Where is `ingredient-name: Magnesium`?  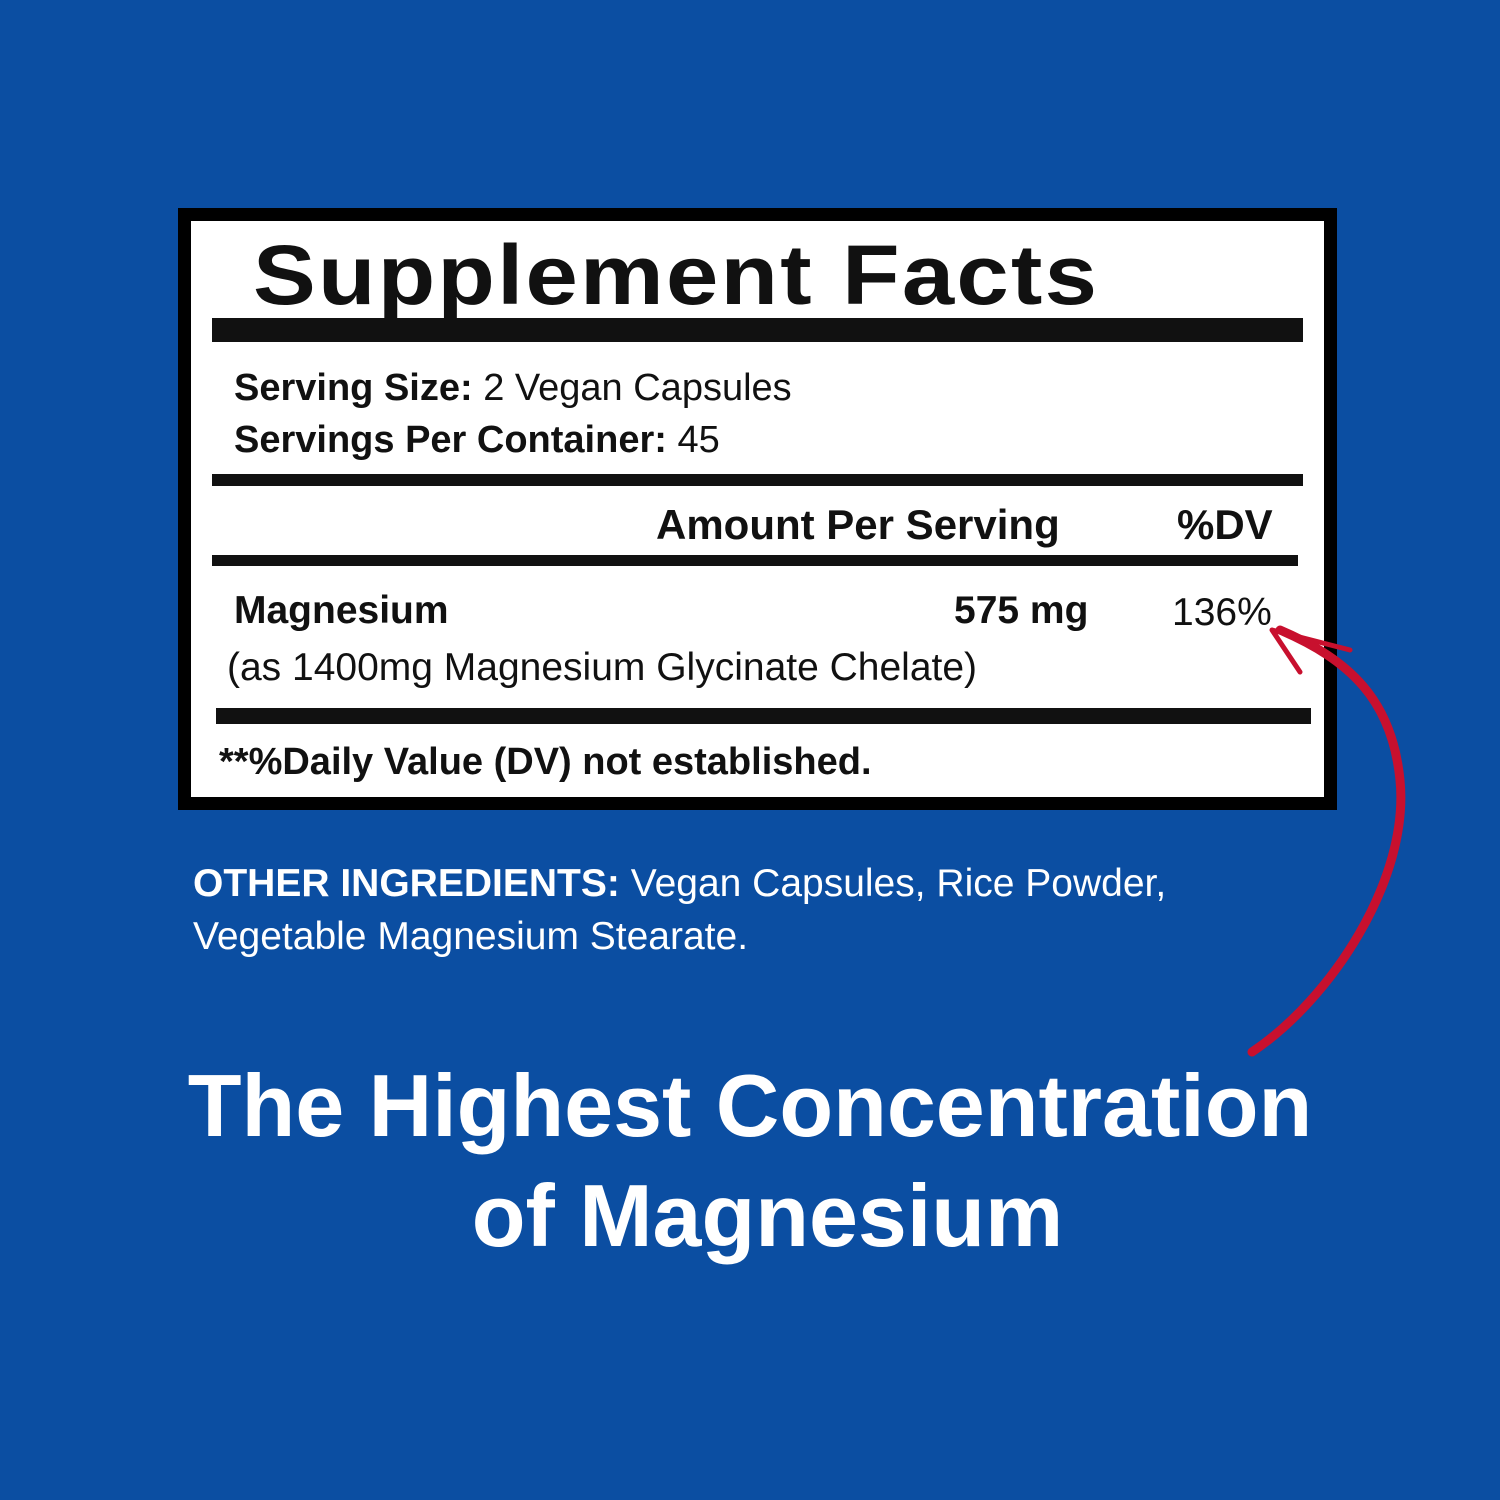 ingredient-name: Magnesium is located at coordinates (341, 610).